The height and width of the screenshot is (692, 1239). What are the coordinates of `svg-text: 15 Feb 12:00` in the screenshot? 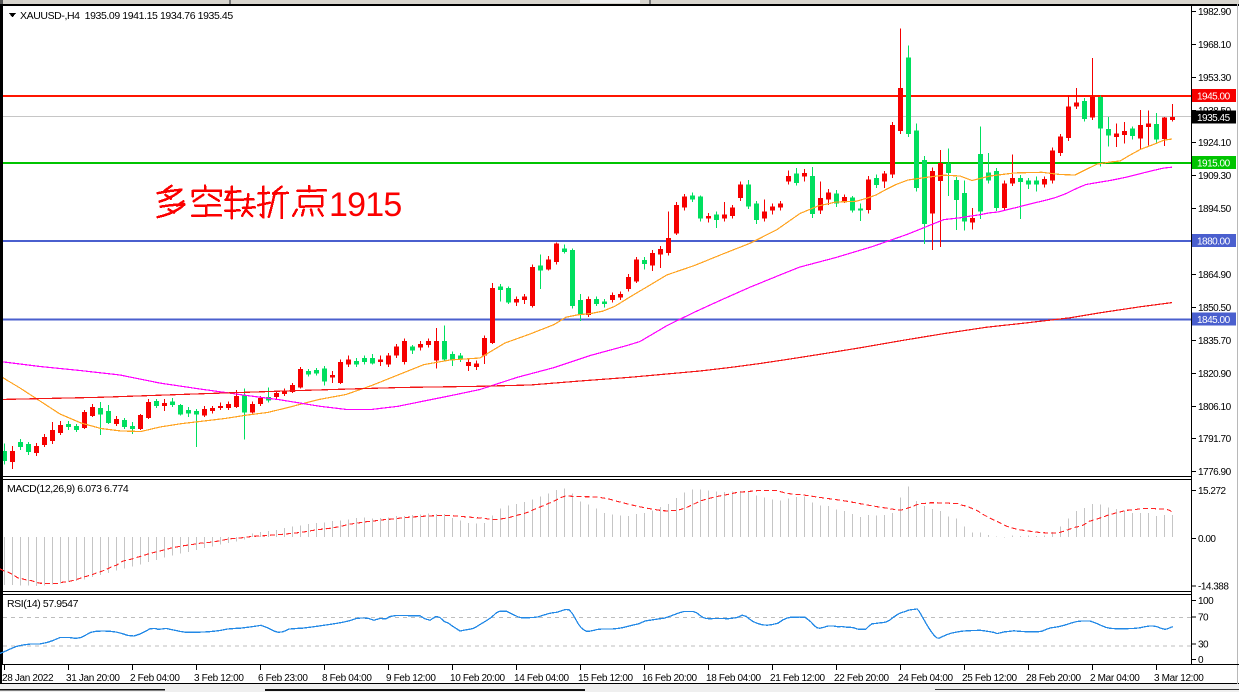 It's located at (606, 678).